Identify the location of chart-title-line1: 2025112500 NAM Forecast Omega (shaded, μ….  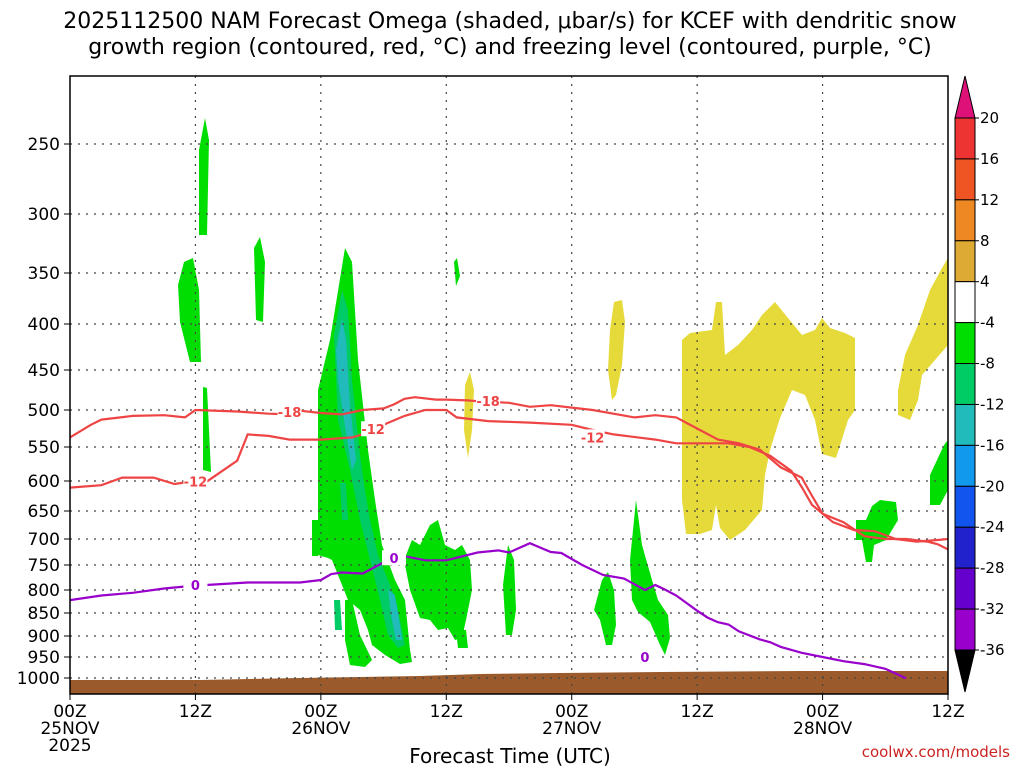
(509, 21).